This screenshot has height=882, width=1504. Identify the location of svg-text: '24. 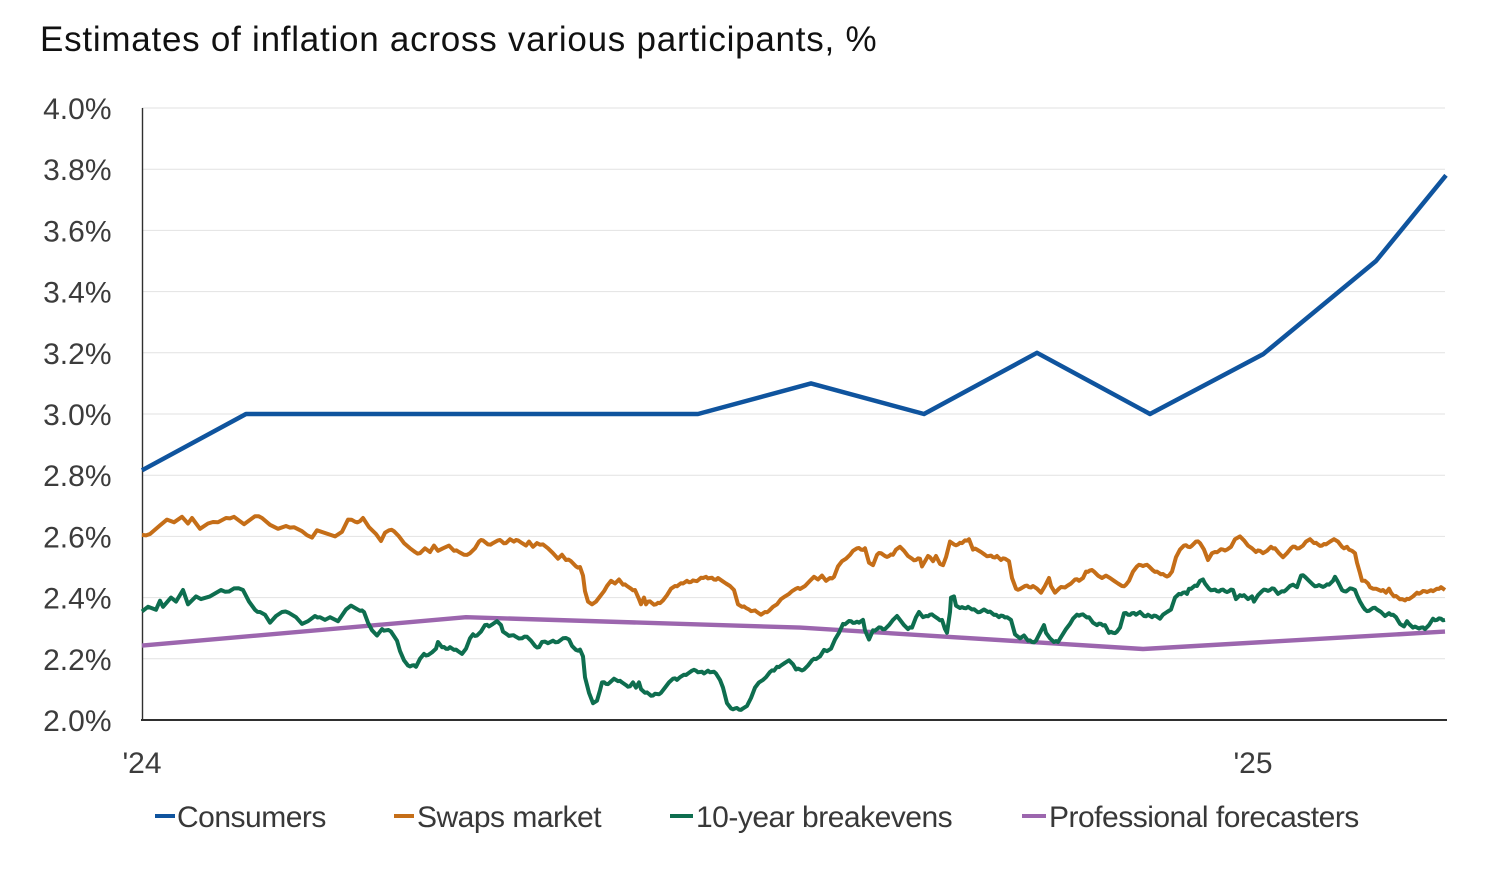
(141, 763).